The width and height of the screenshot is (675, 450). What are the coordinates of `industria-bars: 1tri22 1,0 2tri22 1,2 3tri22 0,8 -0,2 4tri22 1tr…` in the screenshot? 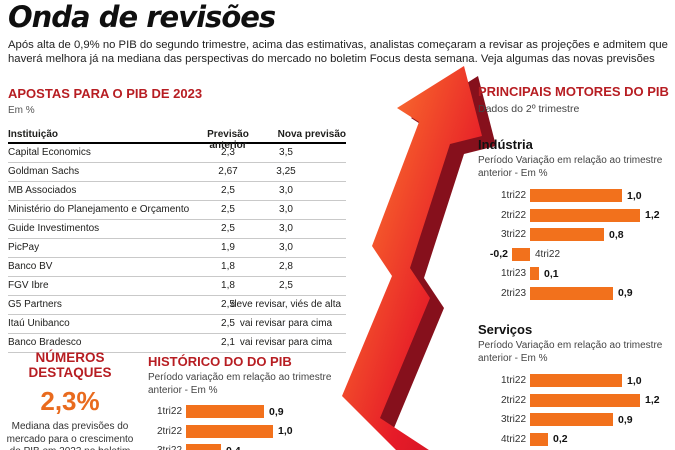 It's located at (576, 244).